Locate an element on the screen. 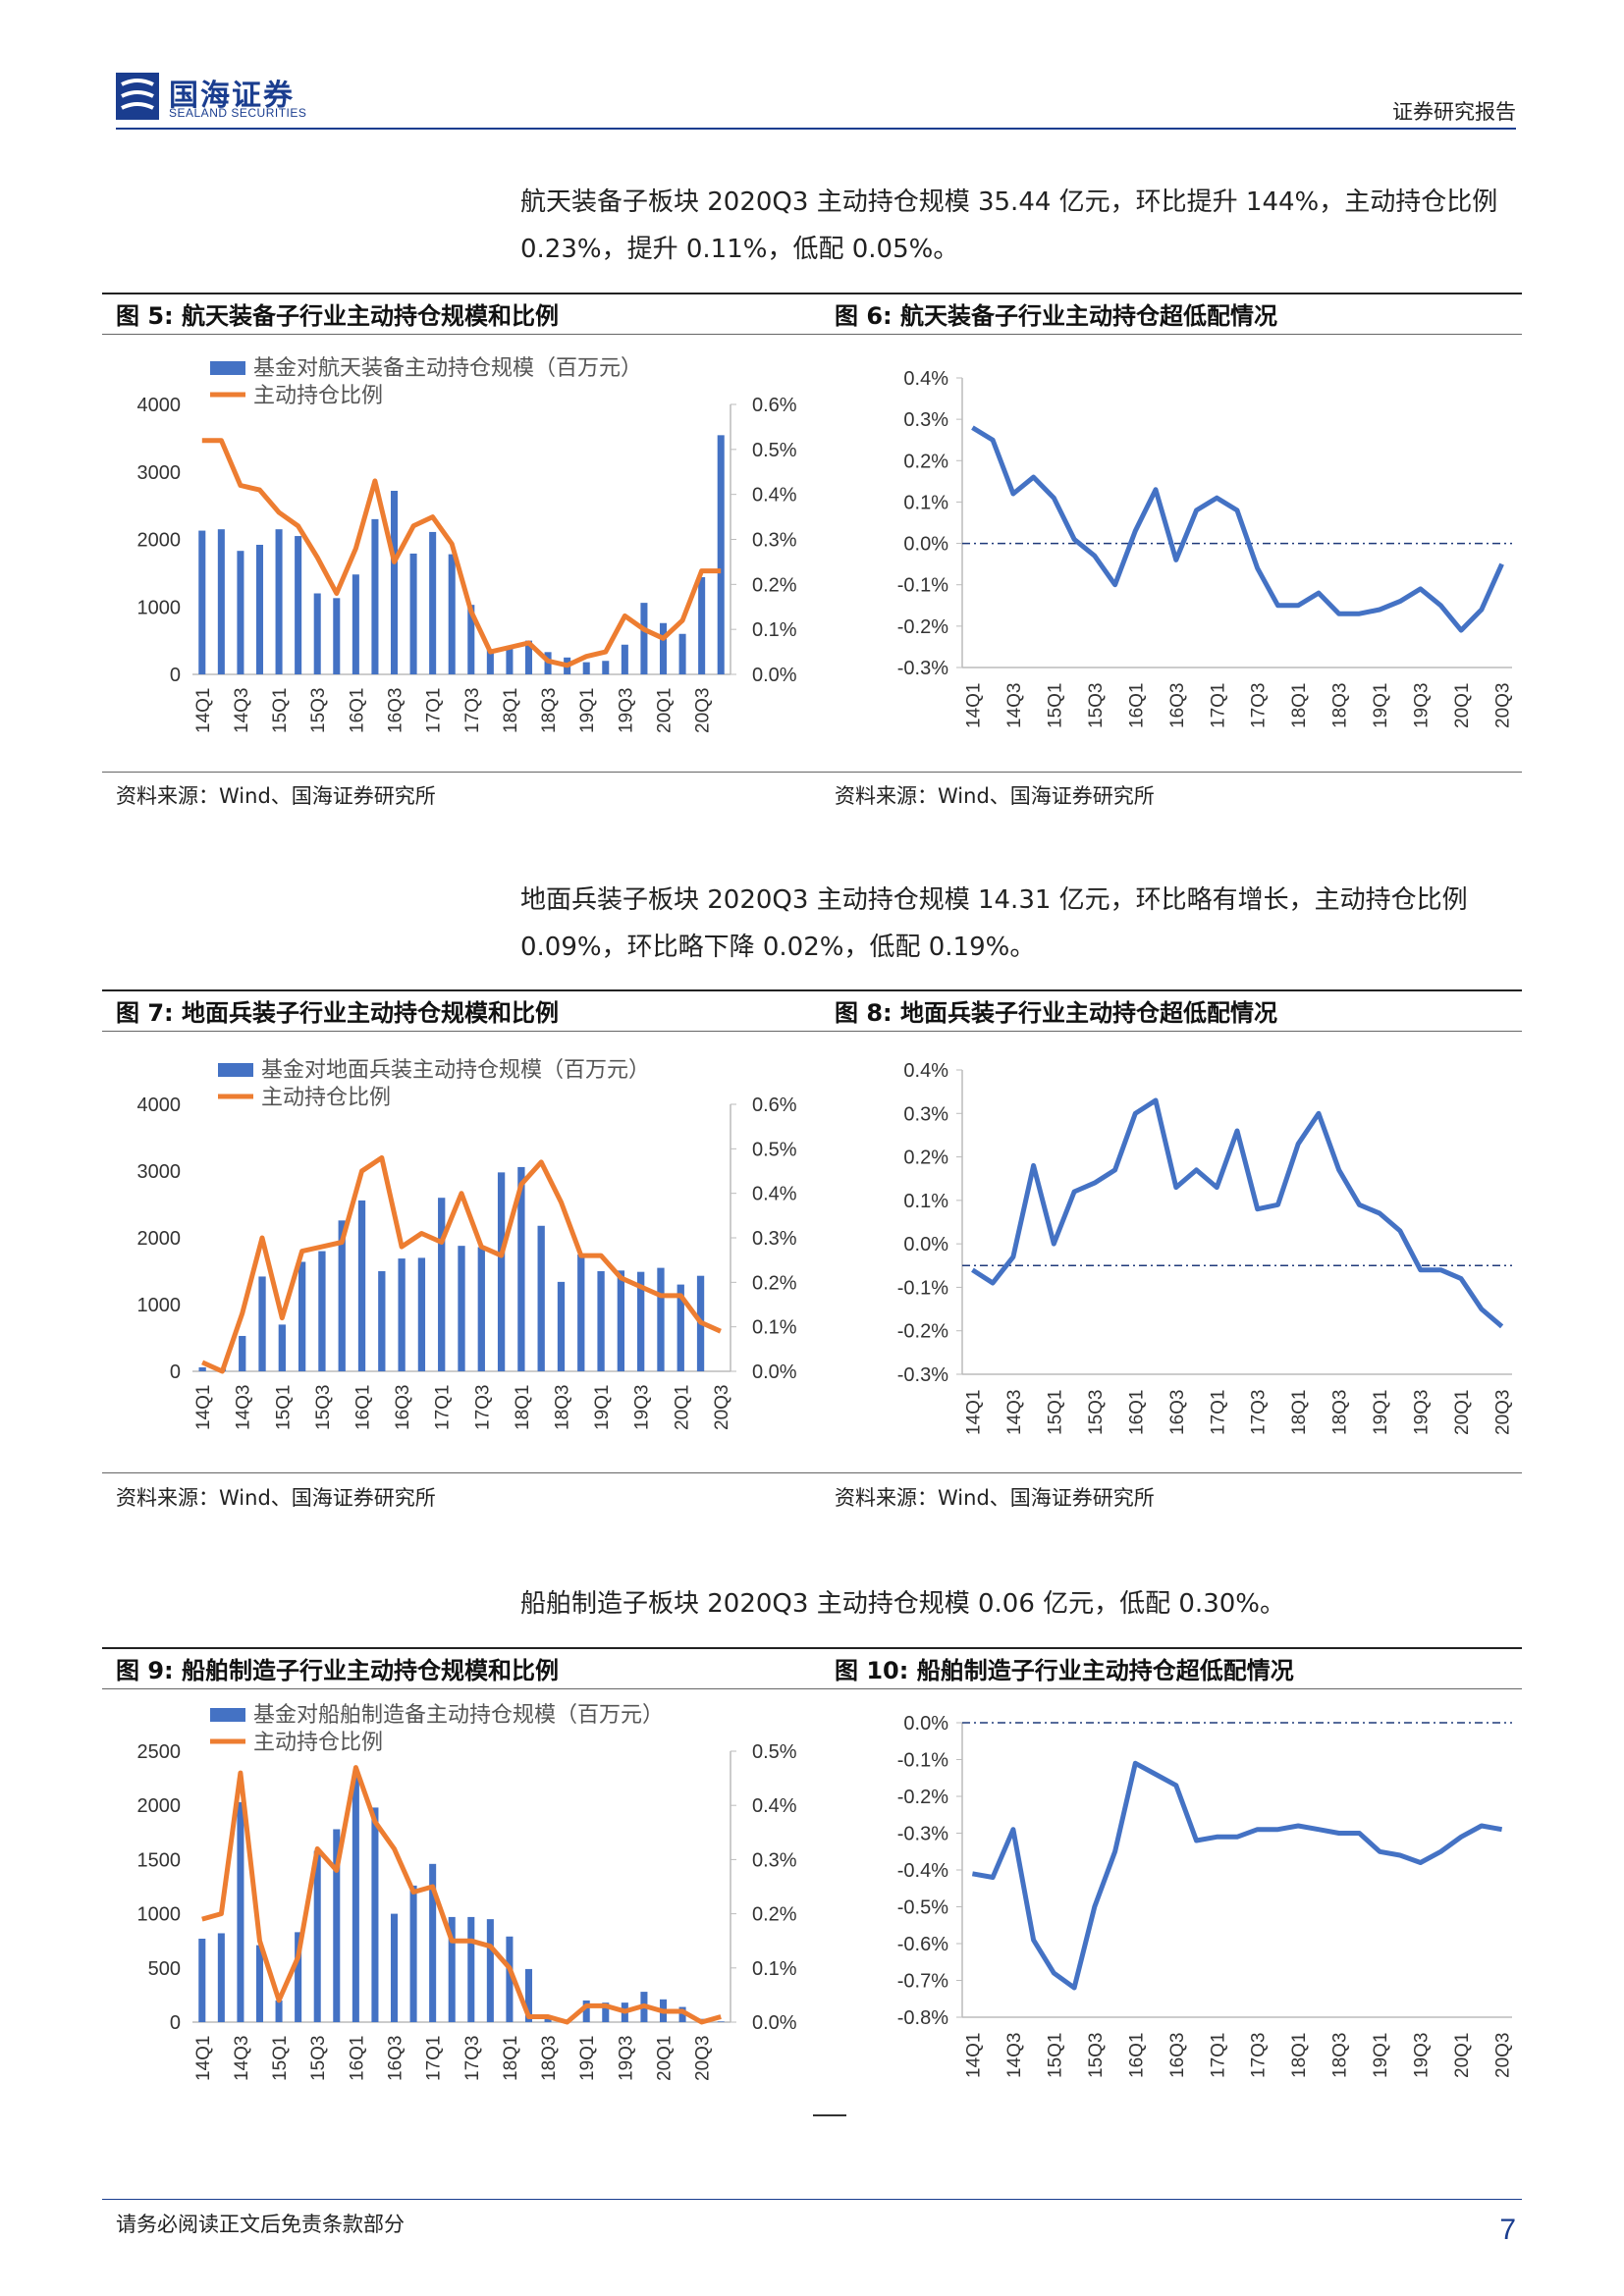 The height and width of the screenshot is (2296, 1624). y-left-tick-label: 0 is located at coordinates (175, 2023).